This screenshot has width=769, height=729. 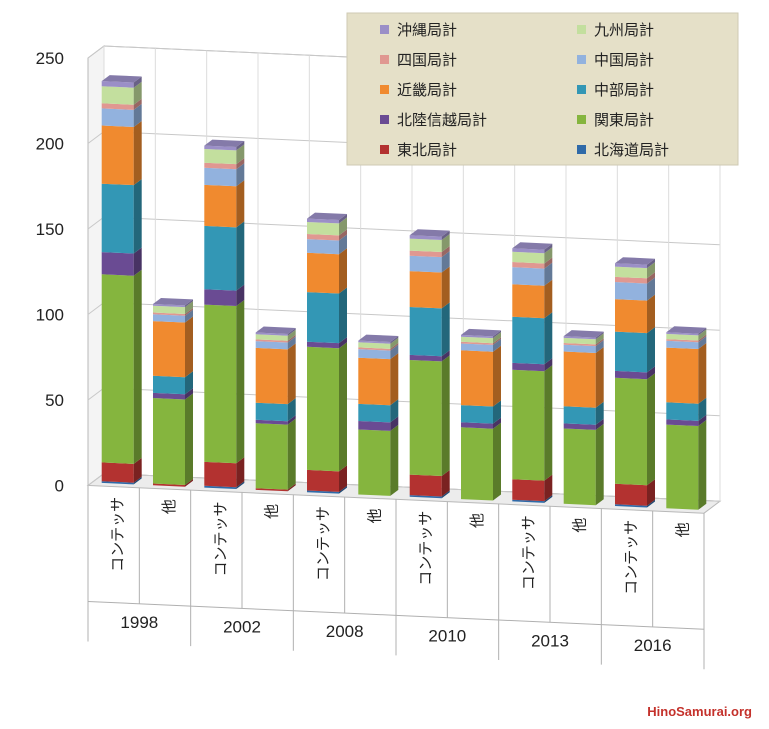 I want to click on x-group-label: 2016, so click(x=653, y=645).